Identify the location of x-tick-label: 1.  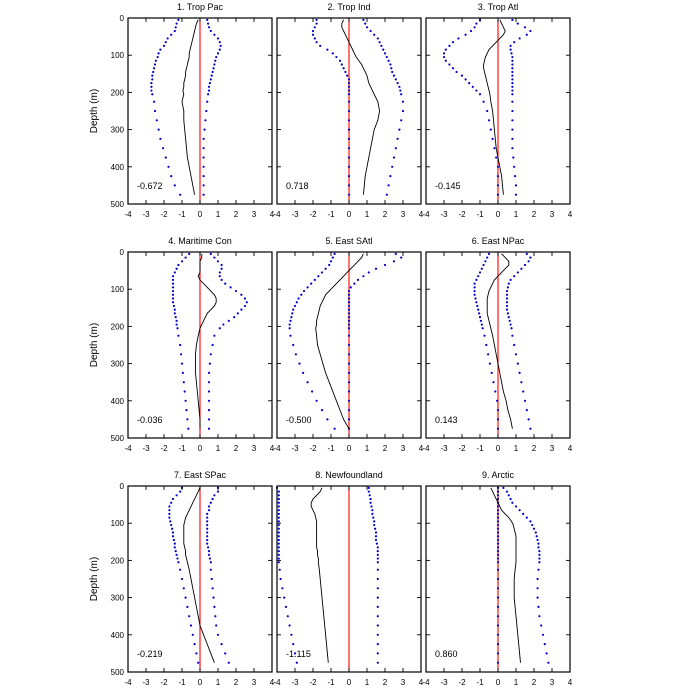
(218, 214).